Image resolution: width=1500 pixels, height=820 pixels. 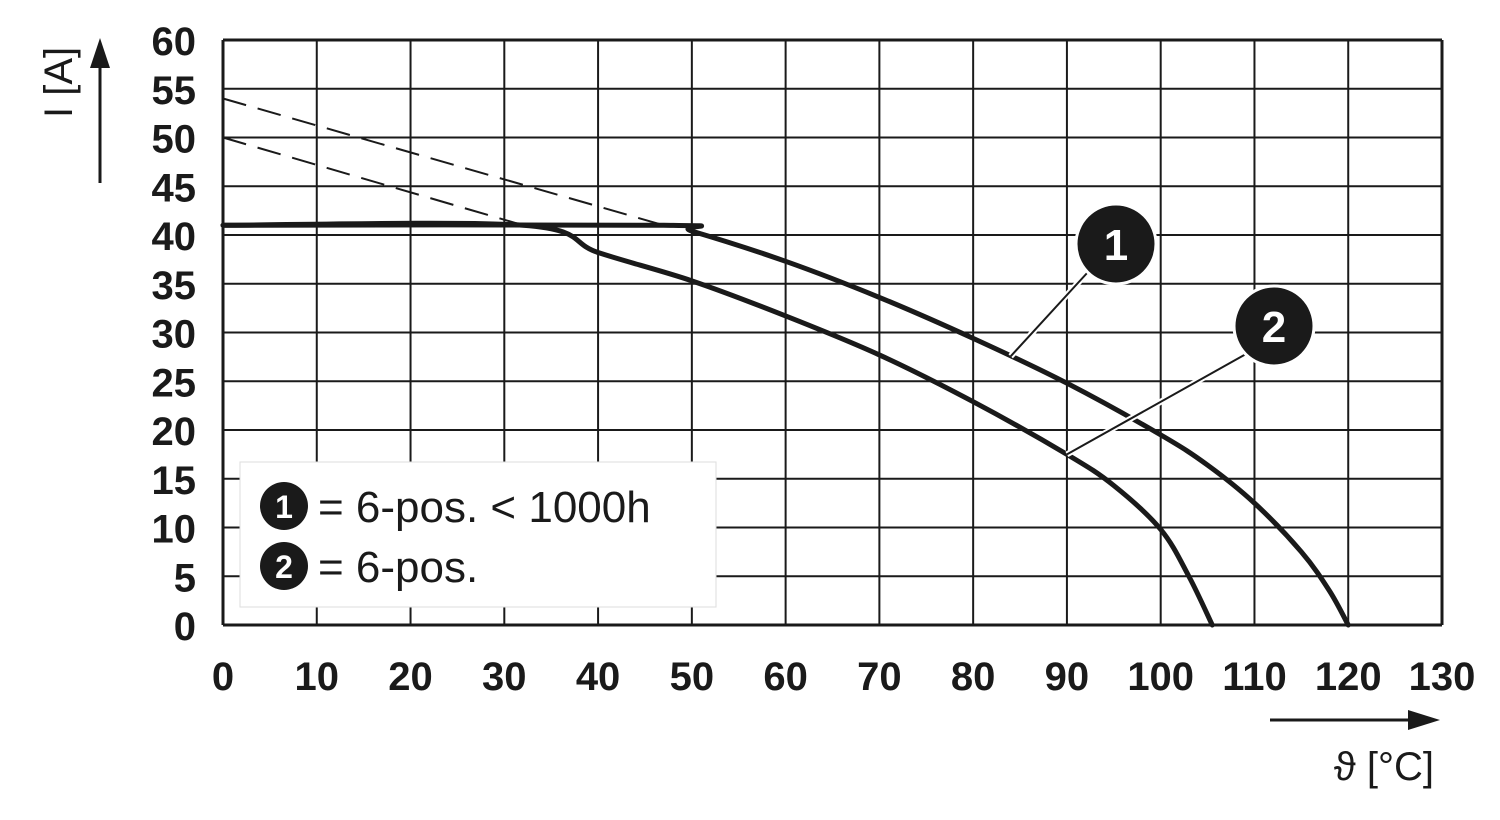 What do you see at coordinates (174, 140) in the screenshot?
I see `y-tick-label: 50` at bounding box center [174, 140].